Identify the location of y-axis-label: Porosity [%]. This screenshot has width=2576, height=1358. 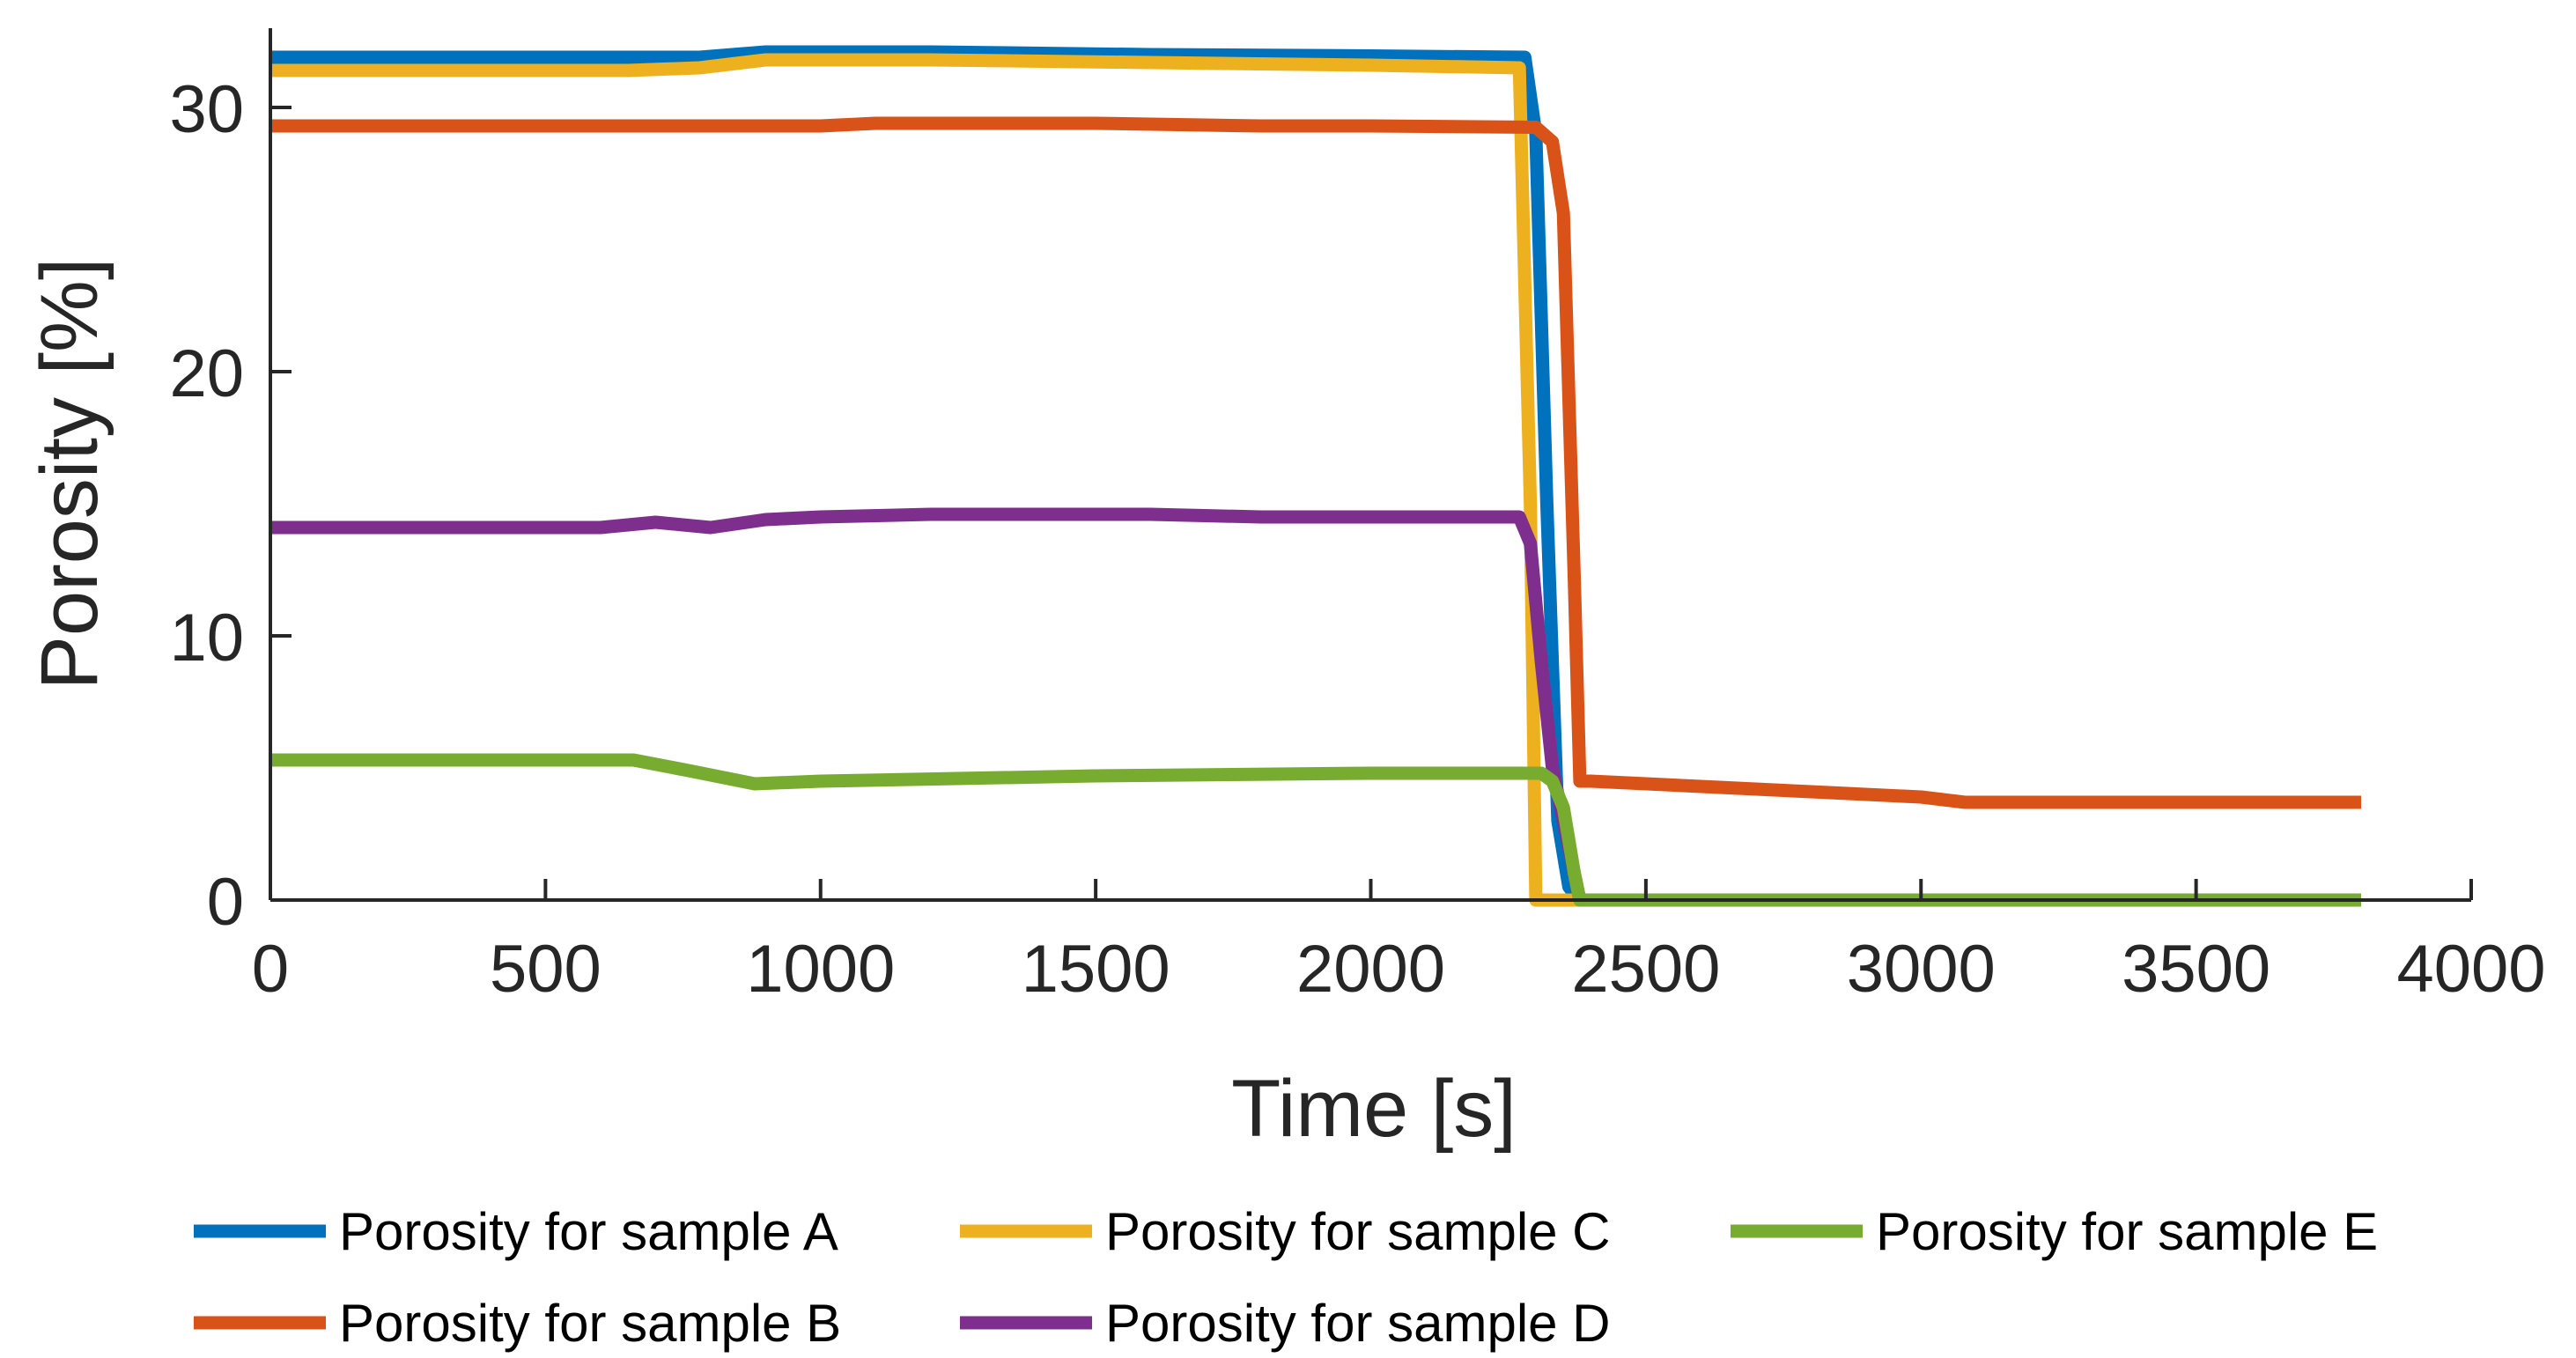
(69, 474).